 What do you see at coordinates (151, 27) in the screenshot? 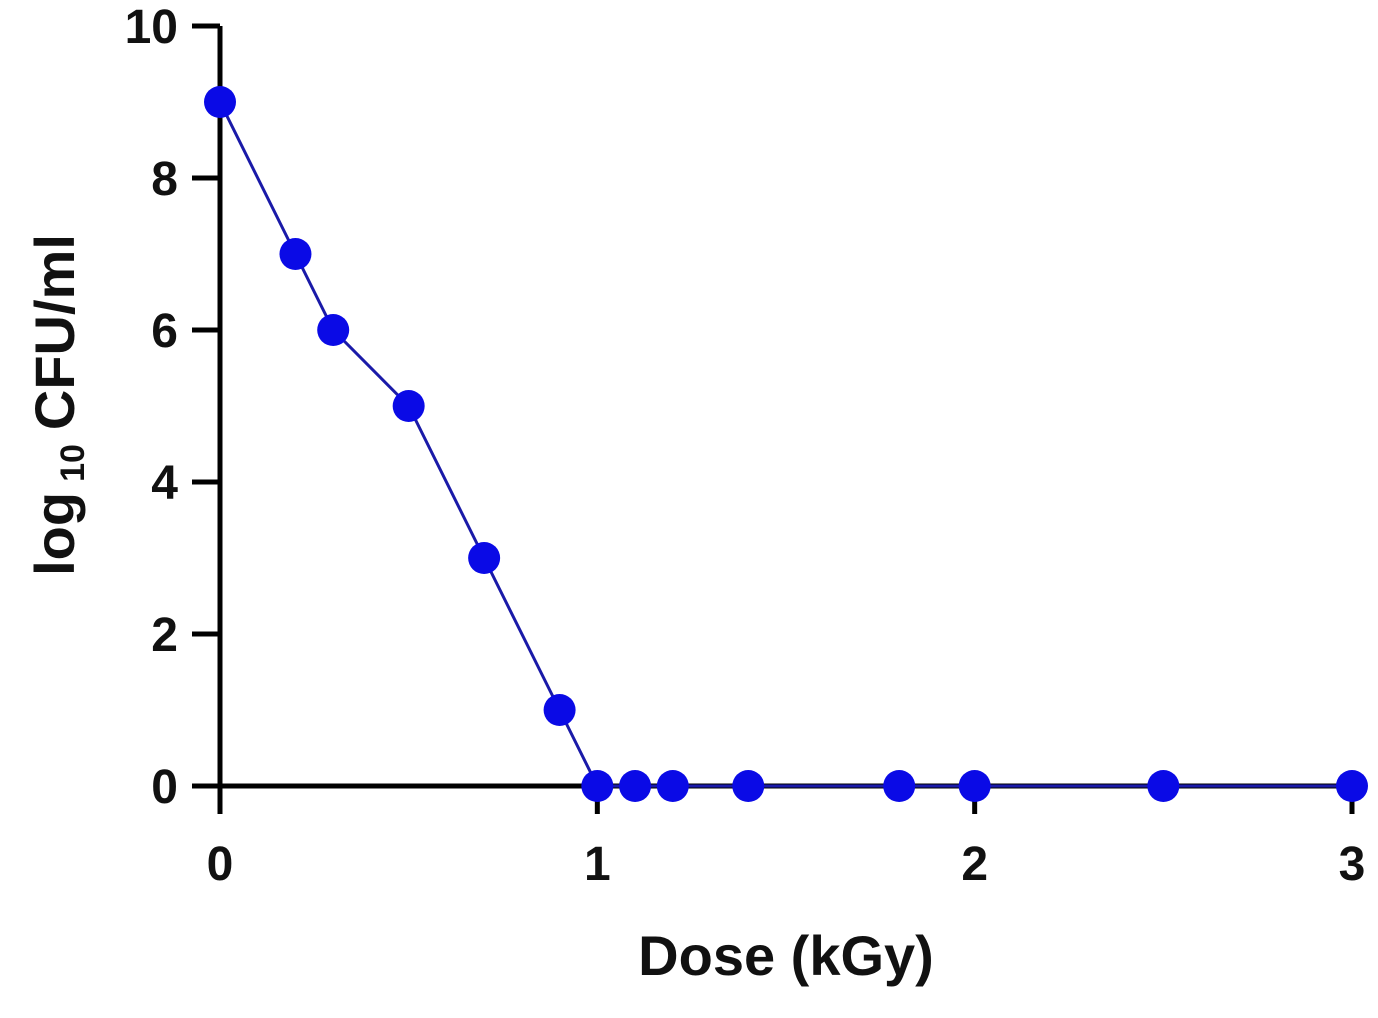
I see `y-tick-label: 10` at bounding box center [151, 27].